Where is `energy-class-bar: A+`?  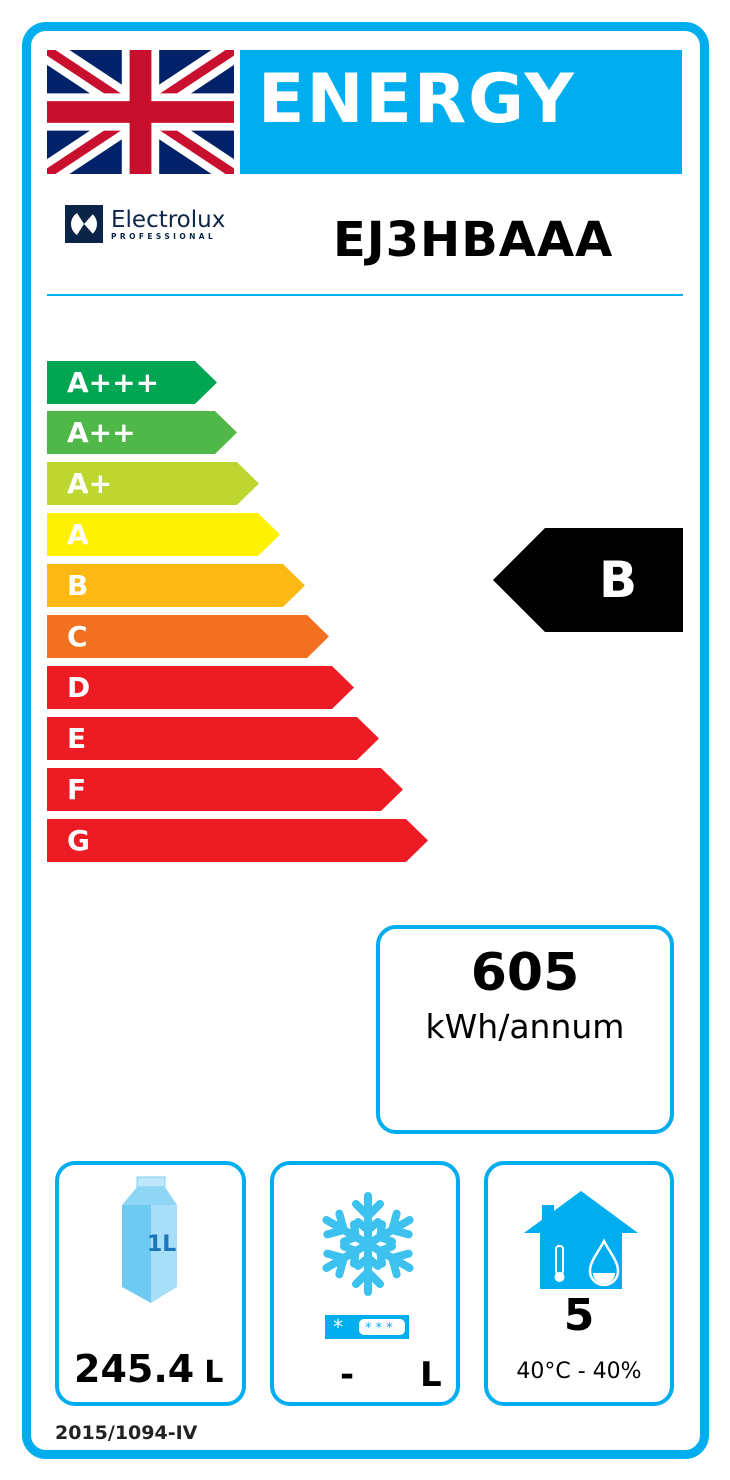 energy-class-bar: A+ is located at coordinates (153, 483).